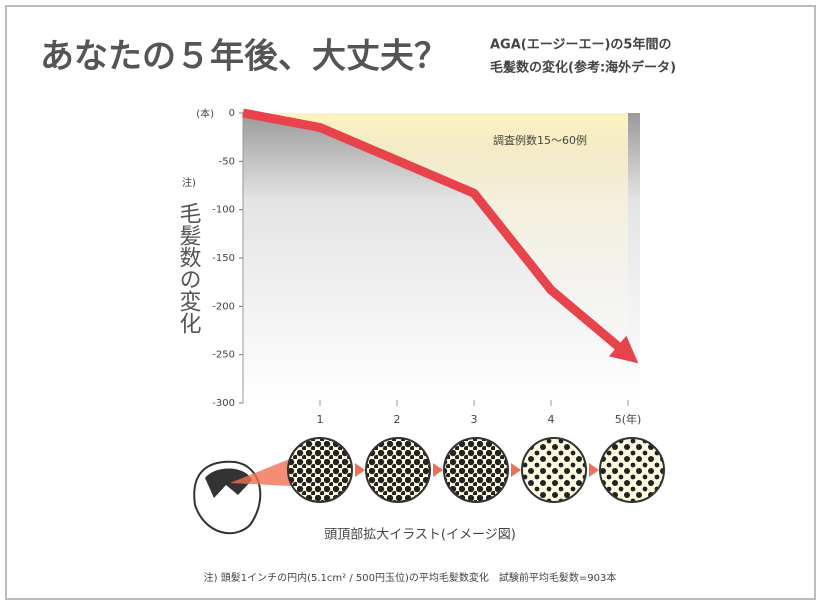 This screenshot has width=821, height=609. I want to click on title: あなたの５年後、大丈夫？, so click(244, 57).